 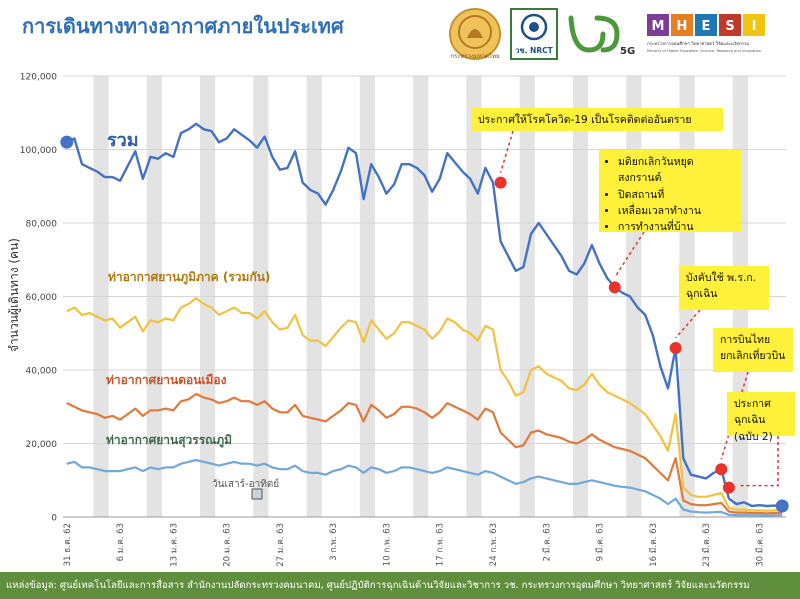 What do you see at coordinates (534, 34) in the screenshot?
I see `nrct-logo-icon: วช. NRCT` at bounding box center [534, 34].